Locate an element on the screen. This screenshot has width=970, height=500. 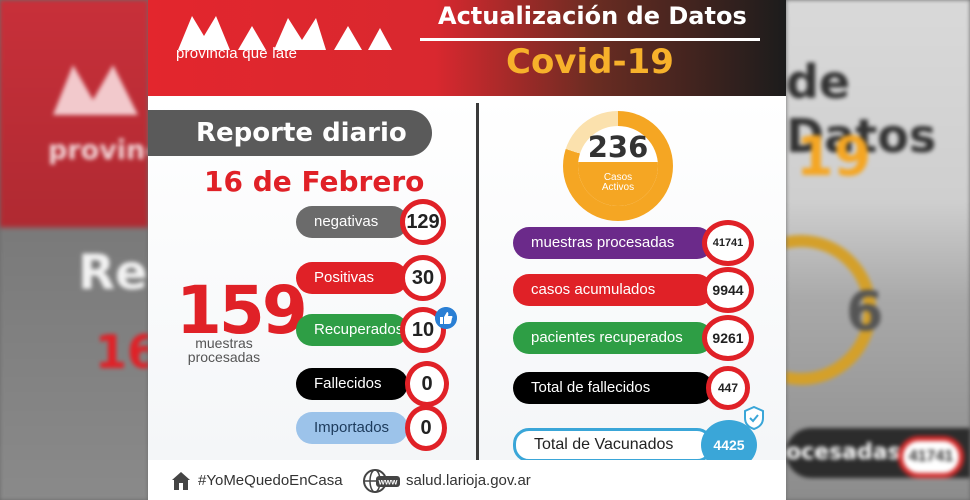
active-cases-number: 236 is located at coordinates (618, 147).